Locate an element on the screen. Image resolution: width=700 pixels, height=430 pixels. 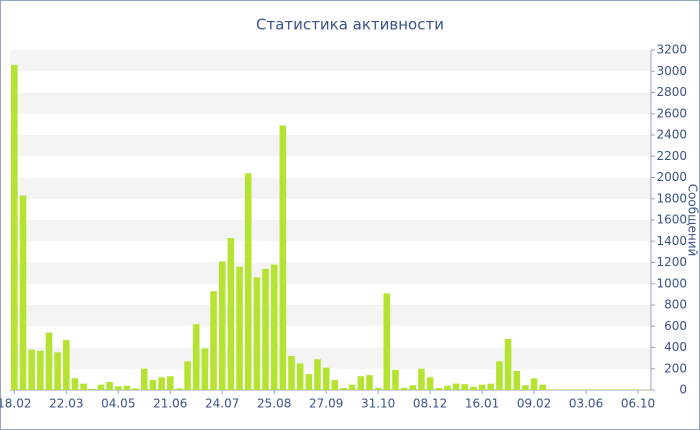
x-tick-label: 09.02 is located at coordinates (534, 404).